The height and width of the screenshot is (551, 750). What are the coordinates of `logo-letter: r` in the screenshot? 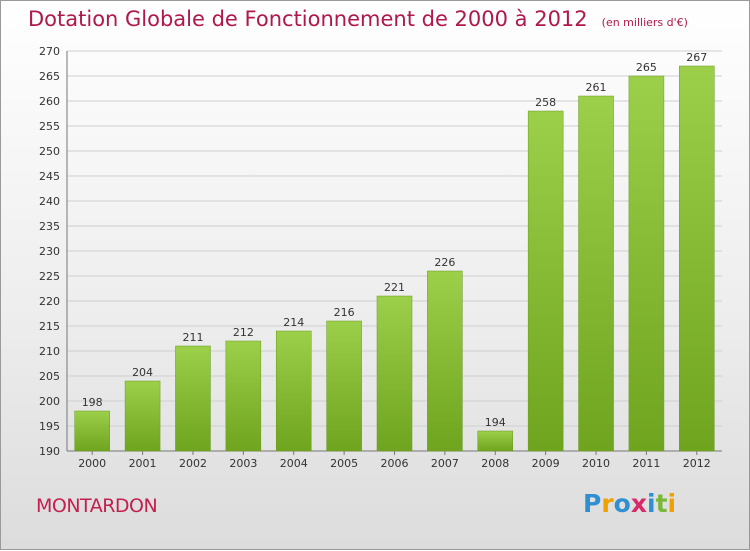 It's located at (607, 503).